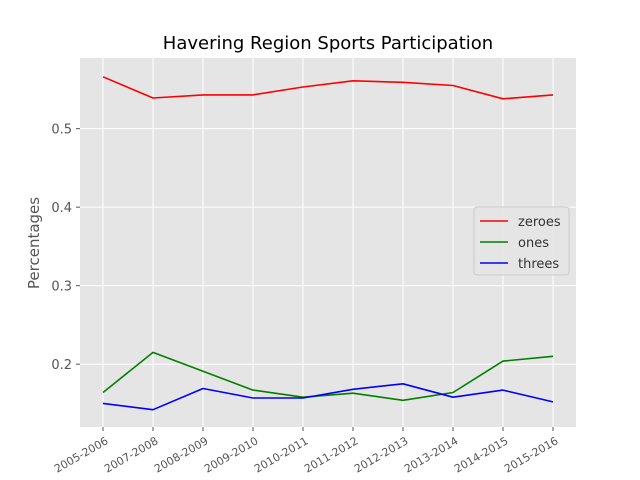  Describe the element at coordinates (539, 222) in the screenshot. I see `legend-label-zeroes: zeroes` at that location.